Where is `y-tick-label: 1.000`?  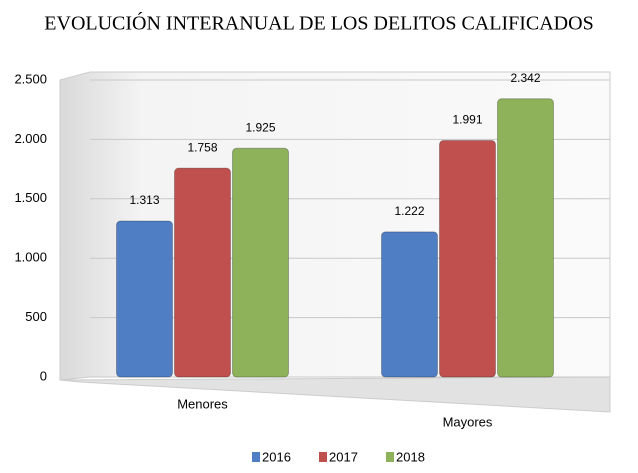 y-tick-label: 1.000 is located at coordinates (30, 257).